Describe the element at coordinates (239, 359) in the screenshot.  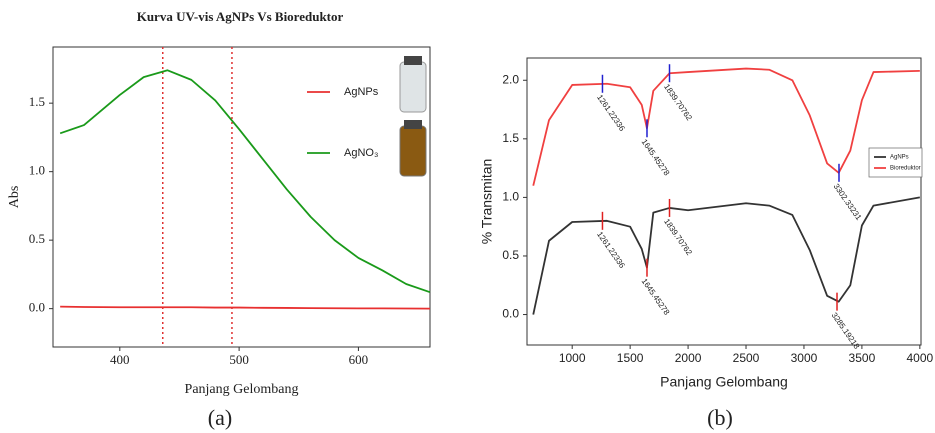
I see `x-tick-label: 500` at that location.